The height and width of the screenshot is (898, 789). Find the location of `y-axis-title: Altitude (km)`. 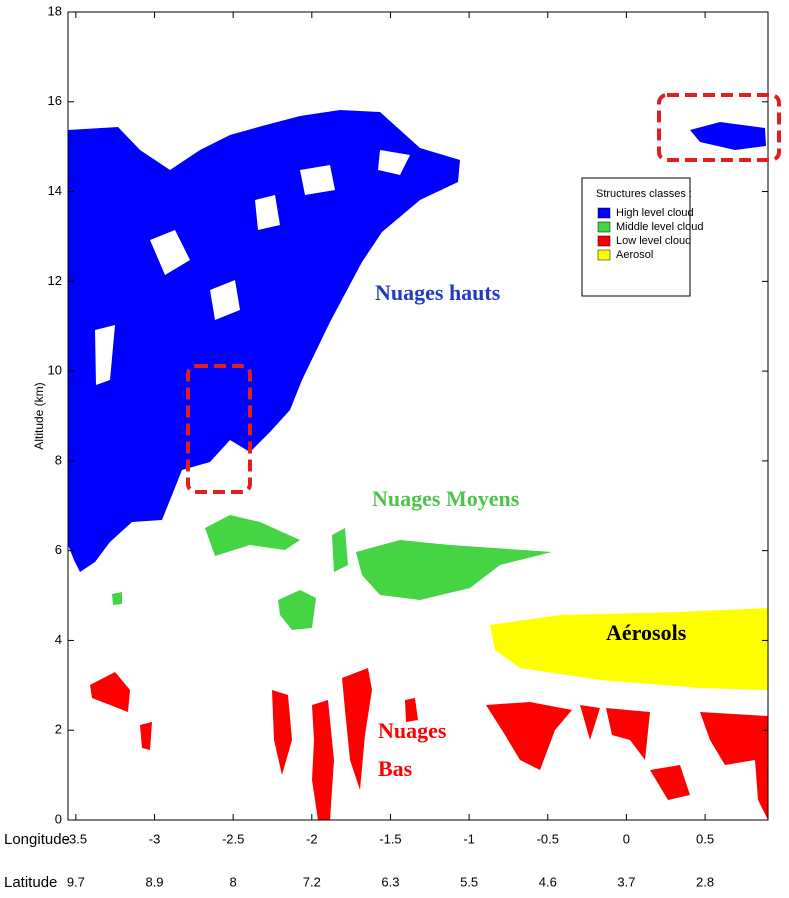

y-axis-title: Altitude (km) is located at coordinates (39, 415).